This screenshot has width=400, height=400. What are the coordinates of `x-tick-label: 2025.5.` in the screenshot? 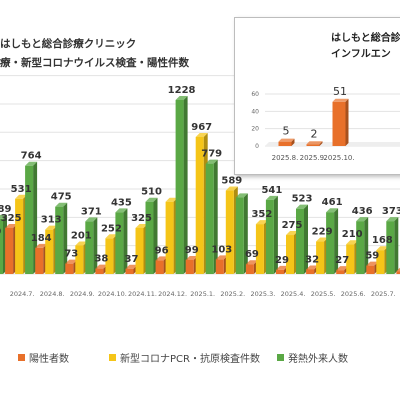 It's located at (323, 294).